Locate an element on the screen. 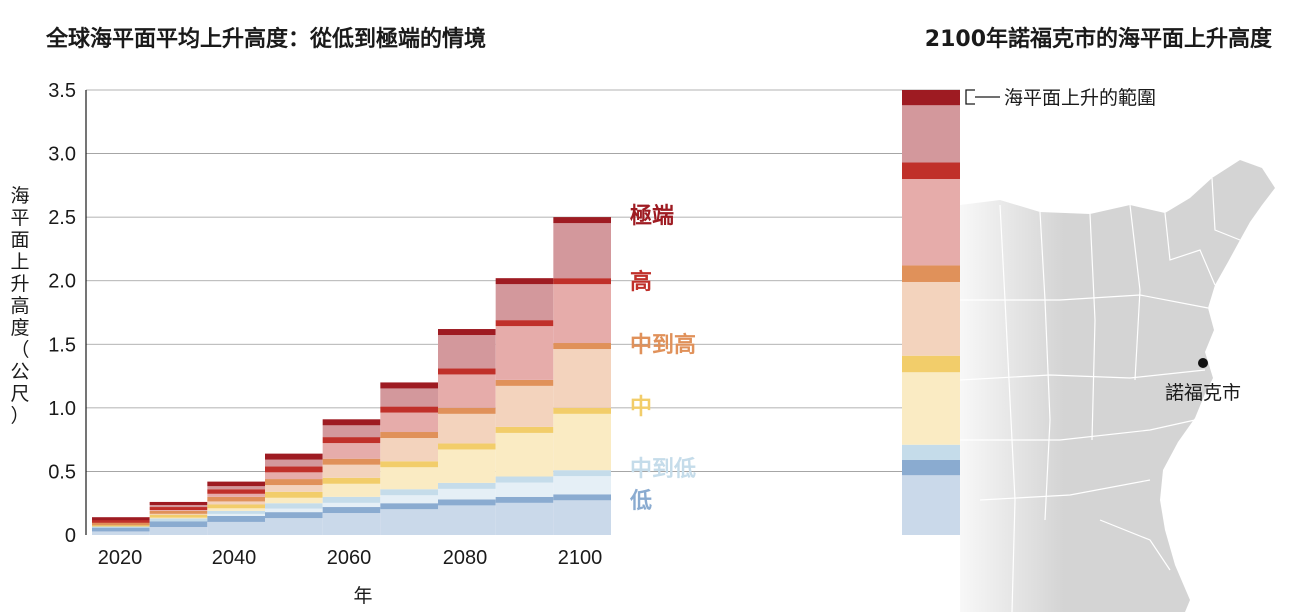 This screenshot has width=1296, height=614. y-ticks: 0 0.5 1.0 1.5 2.0 2.5 3.0 3.5 is located at coordinates (62, 313).